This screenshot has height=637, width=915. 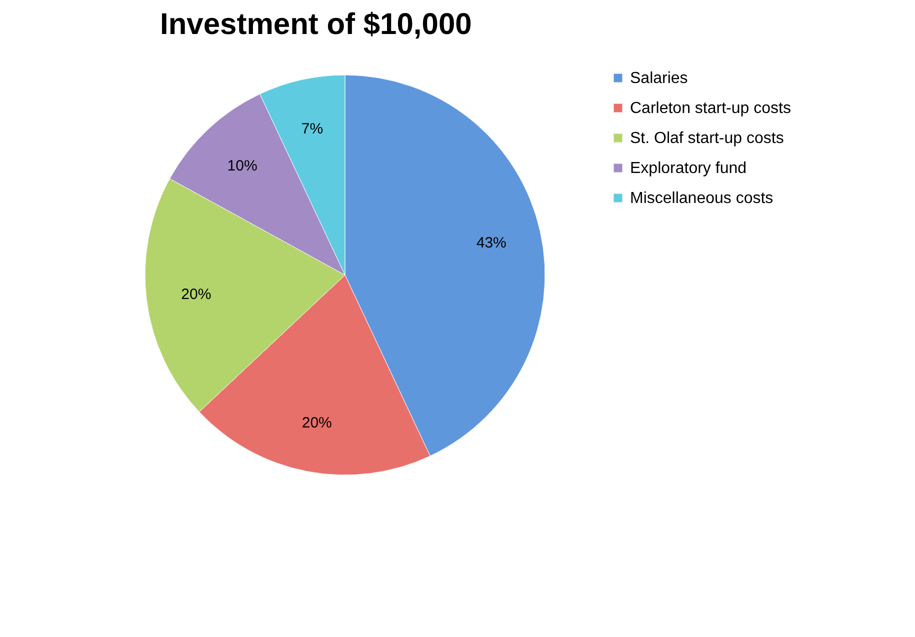 I want to click on legend-label: Carleton start-up costs, so click(x=710, y=108).